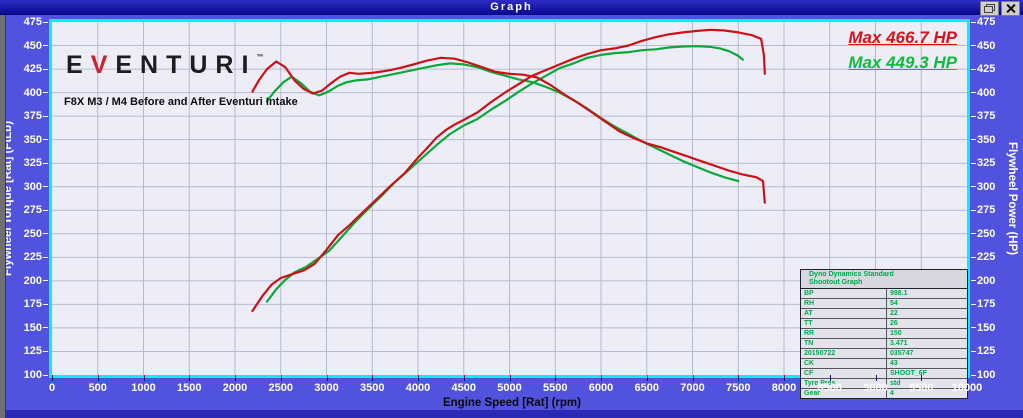 Image resolution: width=1023 pixels, height=418 pixels. What do you see at coordinates (1000, 8) in the screenshot?
I see `titlebar-buttons` at bounding box center [1000, 8].